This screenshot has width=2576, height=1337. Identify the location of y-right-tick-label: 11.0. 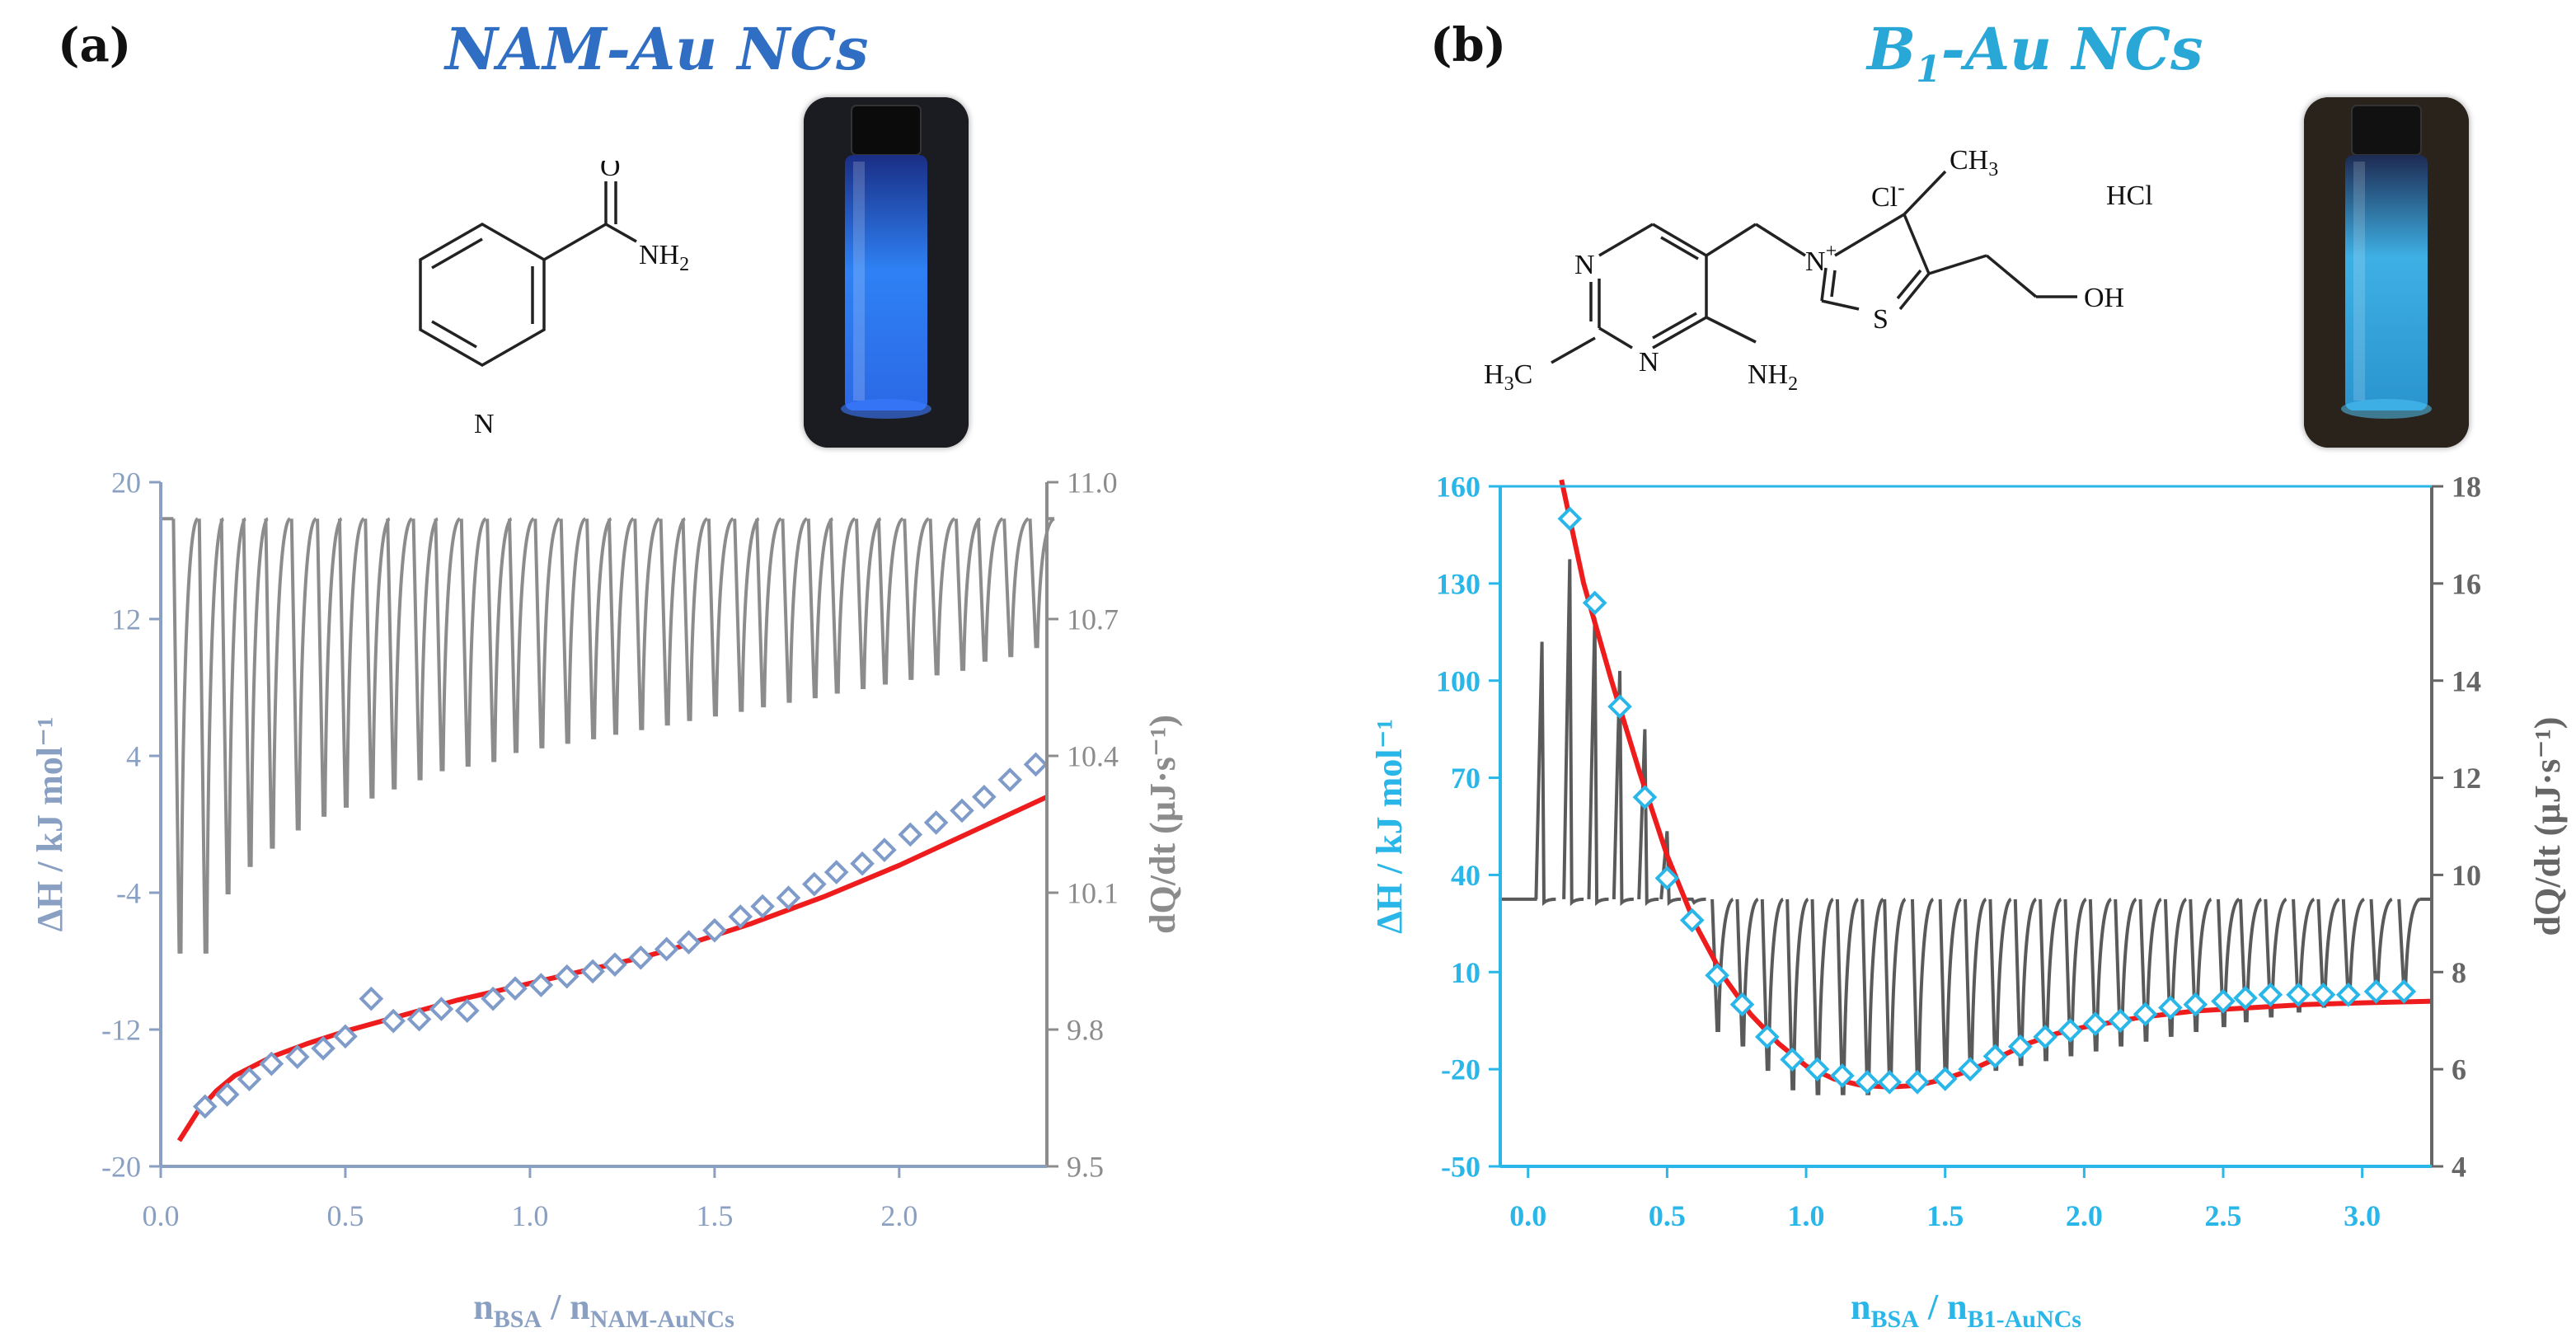
(1093, 483).